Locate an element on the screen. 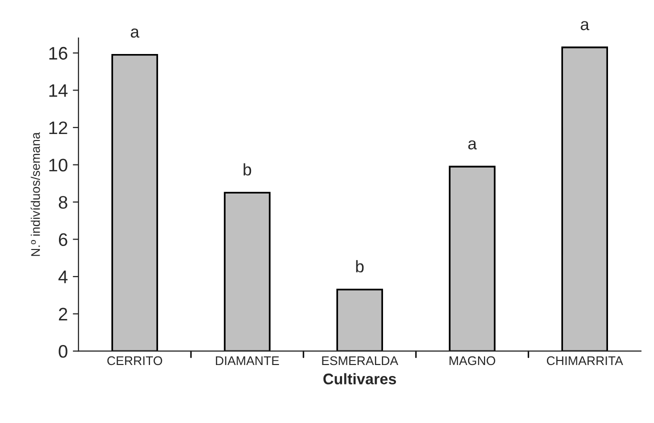 This screenshot has height=423, width=654. x-tick-label: MAGNO is located at coordinates (473, 361).